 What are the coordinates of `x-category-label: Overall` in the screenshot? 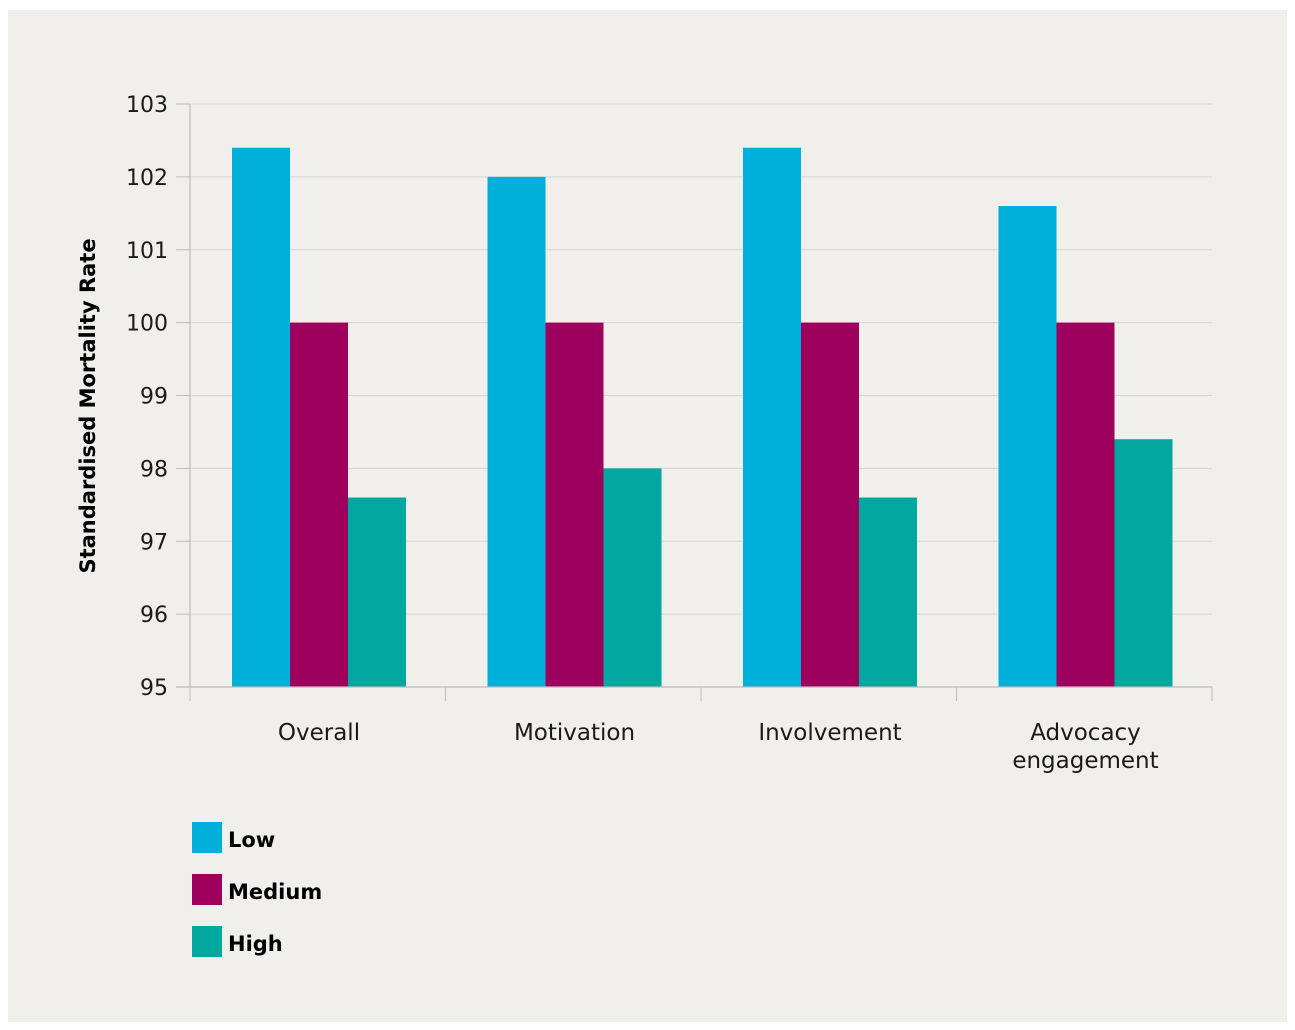 It's located at (319, 733).